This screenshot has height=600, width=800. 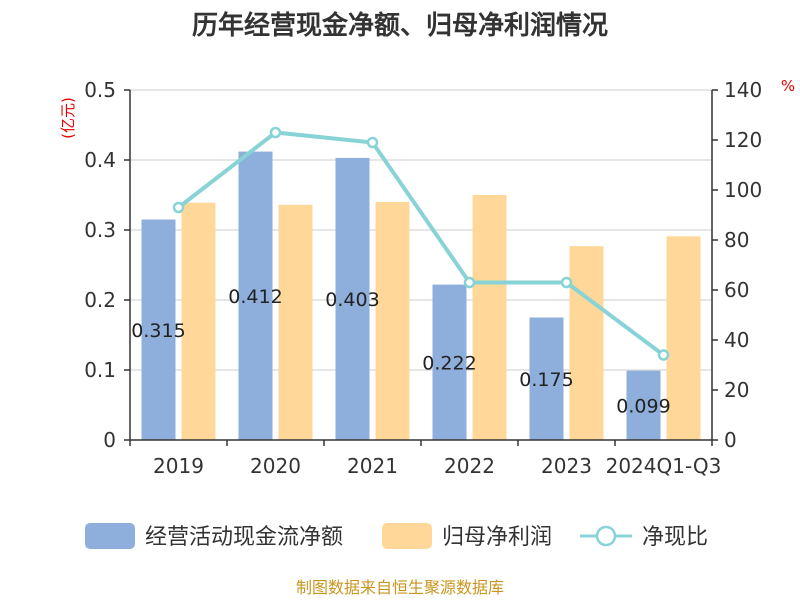 What do you see at coordinates (100, 160) in the screenshot?
I see `left-tick-label: 0.4` at bounding box center [100, 160].